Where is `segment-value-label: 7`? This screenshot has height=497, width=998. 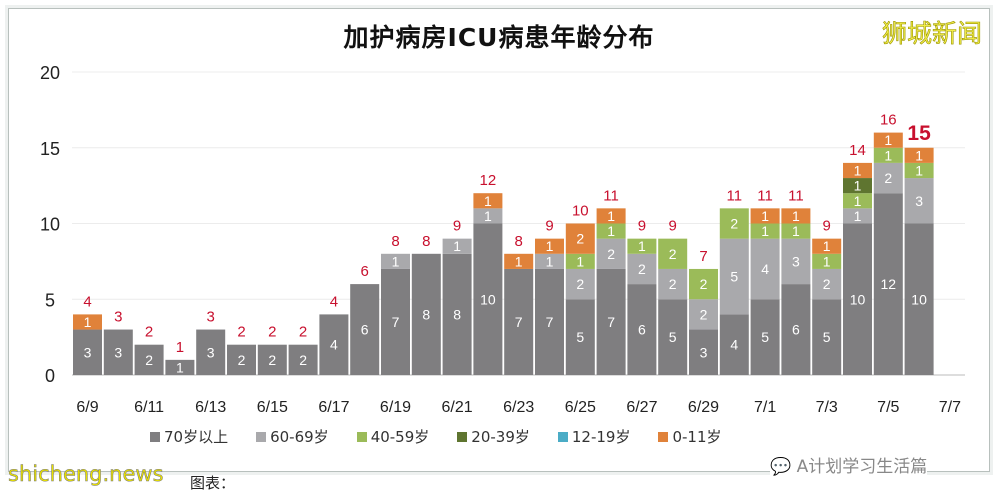
segment-value-label: 7 is located at coordinates (611, 322).